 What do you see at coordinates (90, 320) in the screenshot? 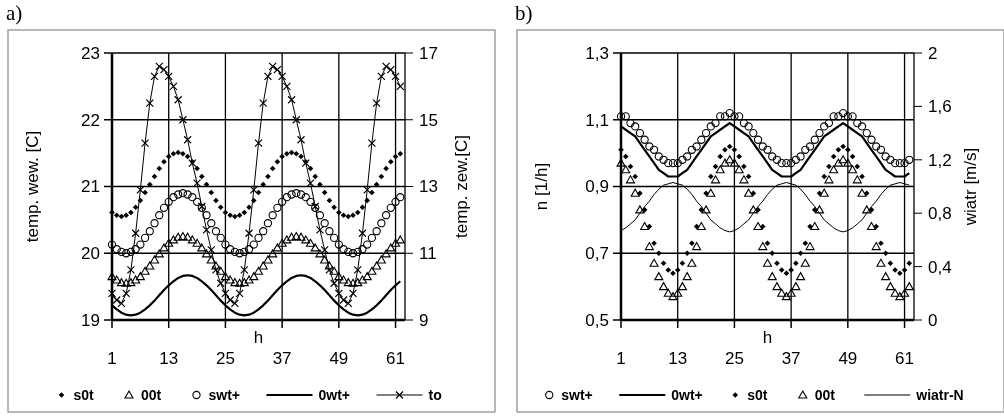
I see `y-tick-label: 19` at bounding box center [90, 320].